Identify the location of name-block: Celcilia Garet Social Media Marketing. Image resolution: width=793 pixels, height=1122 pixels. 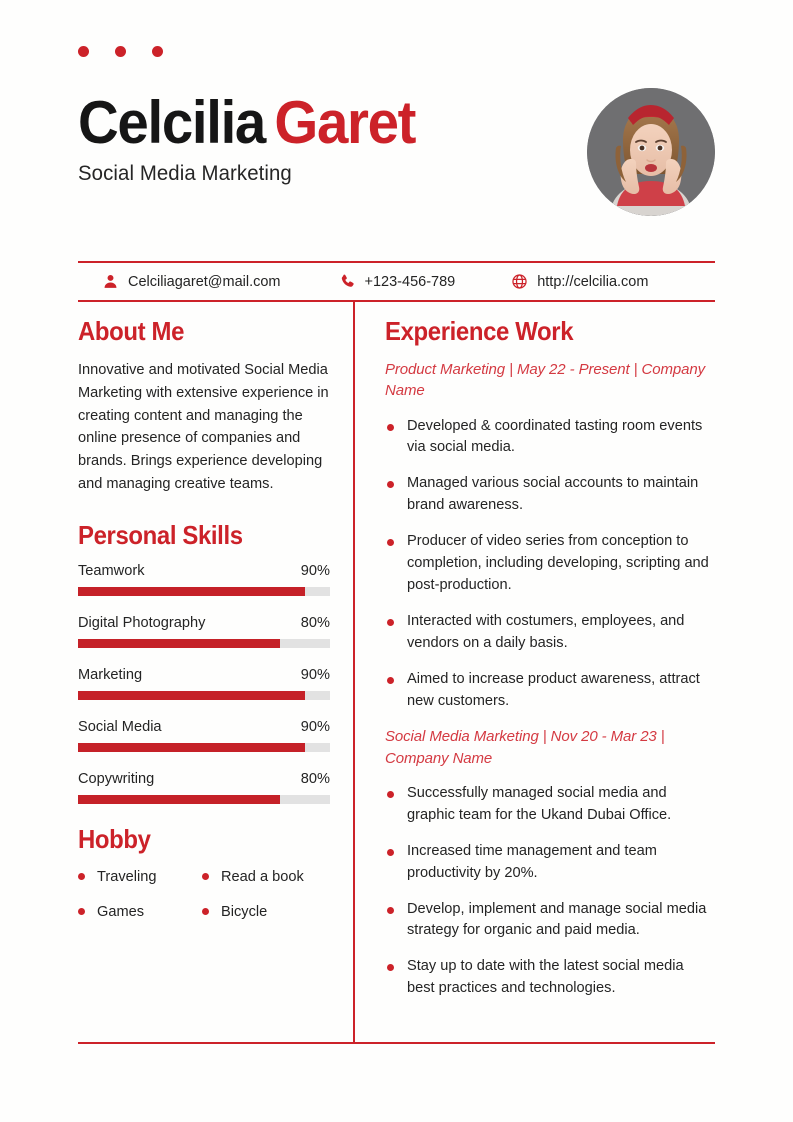
(257, 137).